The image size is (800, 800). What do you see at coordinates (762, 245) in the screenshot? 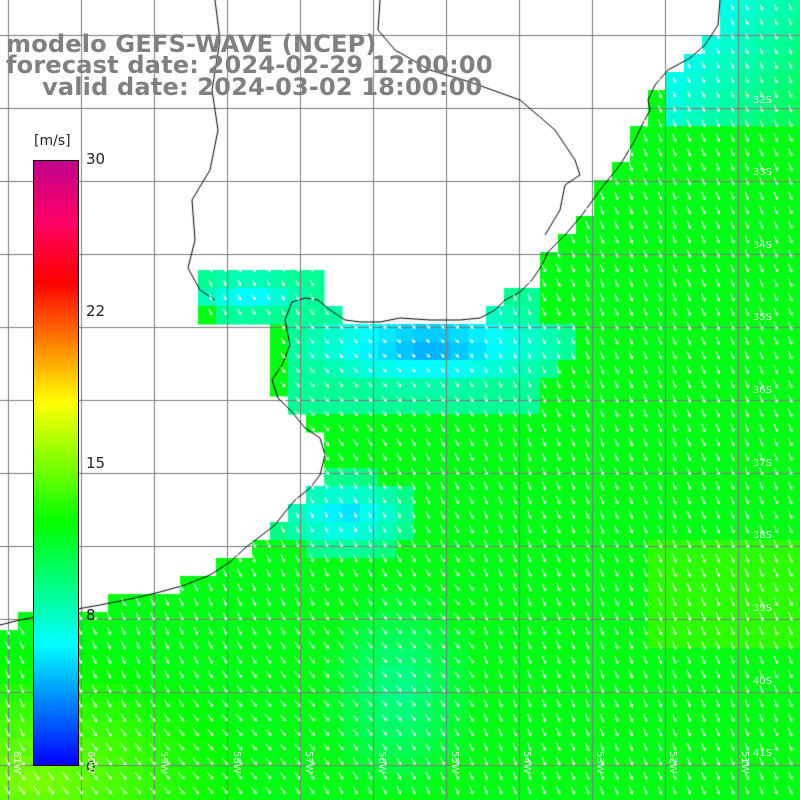
I see `lat-label: 34S` at bounding box center [762, 245].